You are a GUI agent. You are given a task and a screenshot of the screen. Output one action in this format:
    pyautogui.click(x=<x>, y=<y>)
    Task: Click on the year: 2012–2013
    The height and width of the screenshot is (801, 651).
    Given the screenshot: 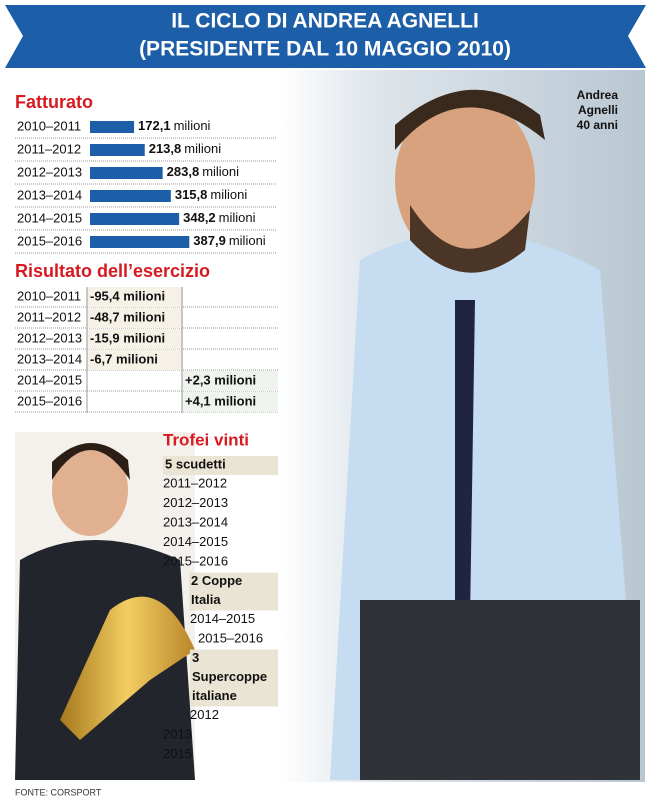 What is the action you would take?
    pyautogui.click(x=195, y=502)
    